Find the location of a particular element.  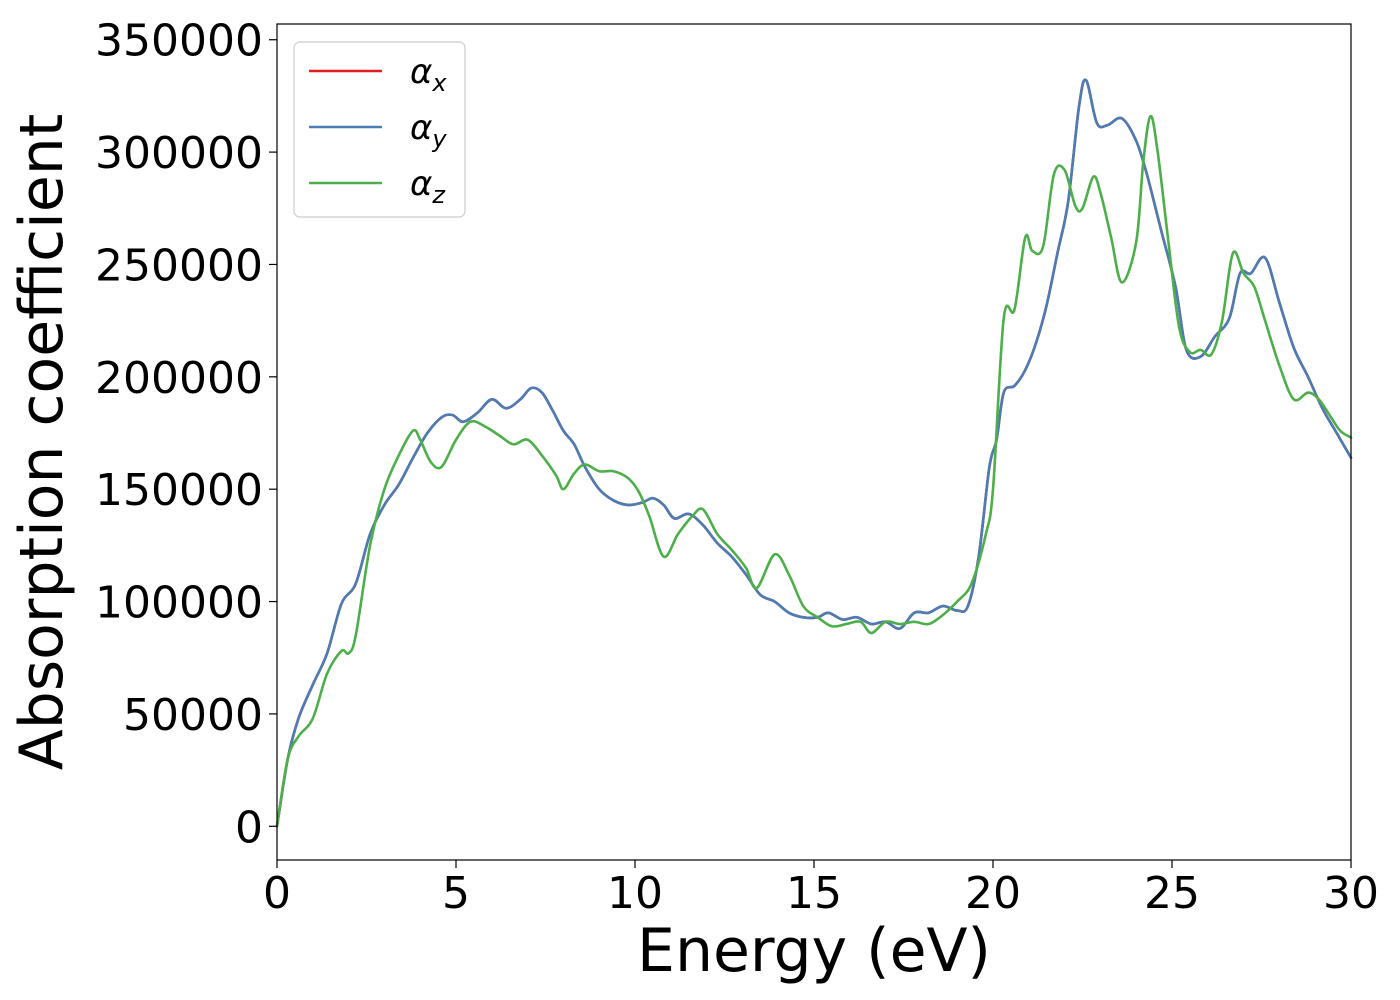

x-axis-title: Energy (eV) is located at coordinates (814, 951).